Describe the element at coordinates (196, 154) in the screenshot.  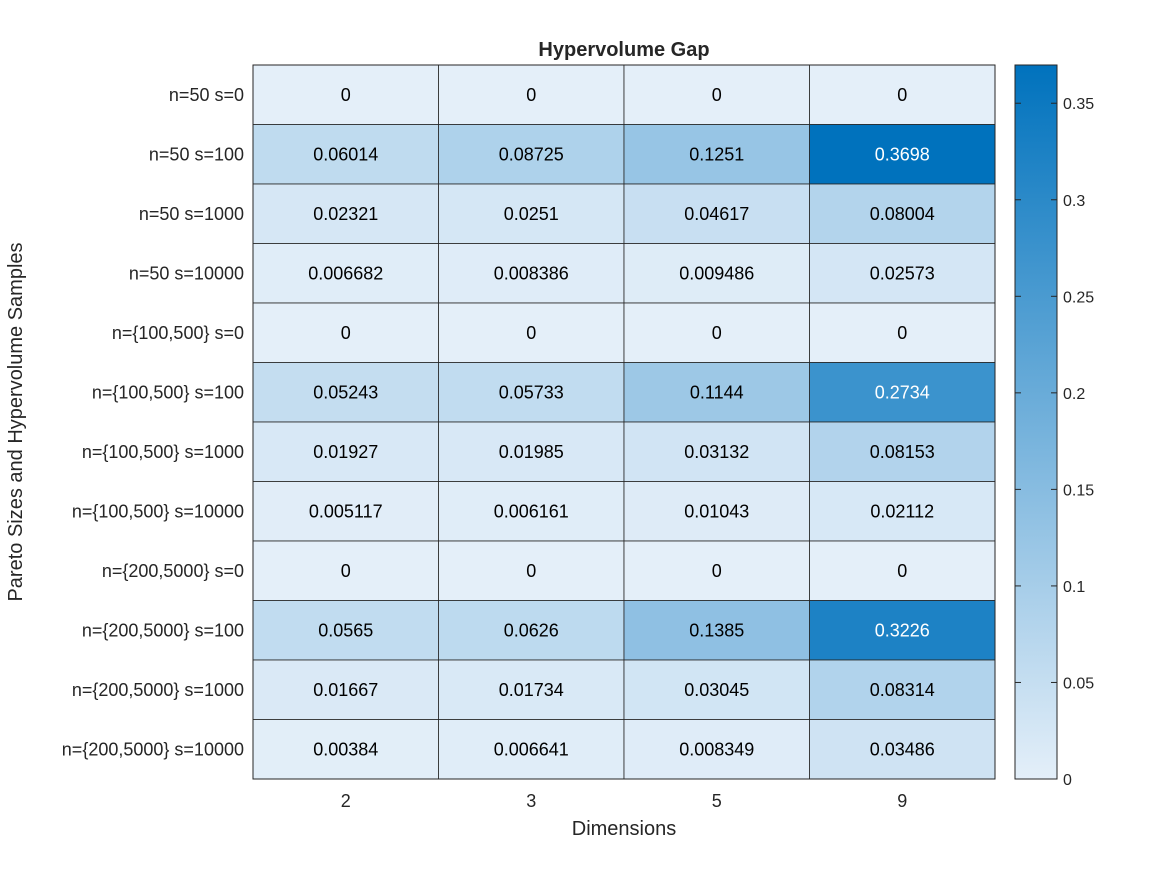
I see `y-tick-label: n=50 s=100` at that location.